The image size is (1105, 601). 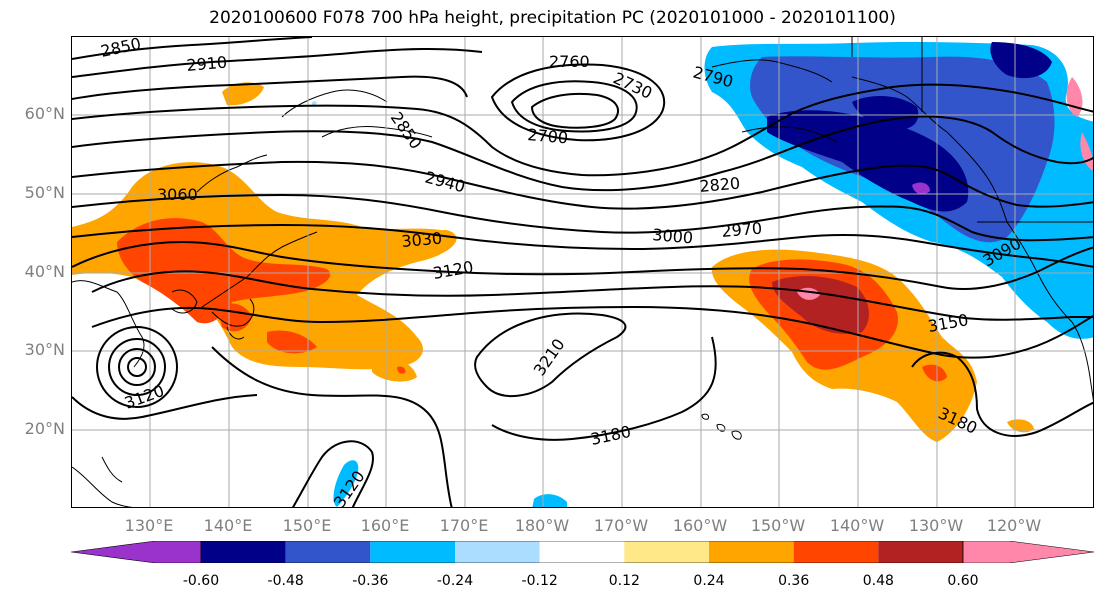 I want to click on colorbar-tick-label: -0.12, so click(x=539, y=581).